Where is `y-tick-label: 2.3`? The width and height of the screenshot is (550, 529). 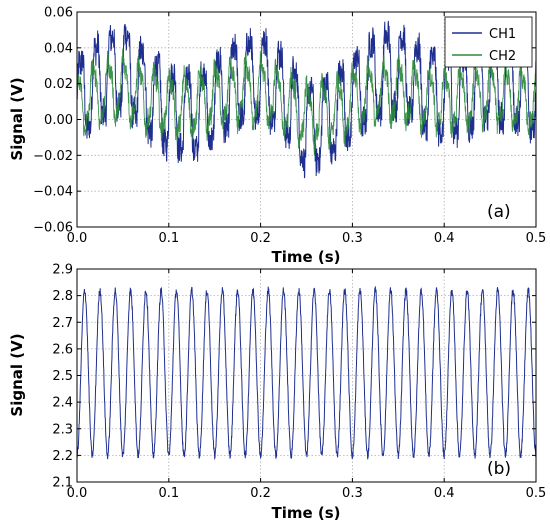
y-tick-label: 2.3 is located at coordinates (62, 429).